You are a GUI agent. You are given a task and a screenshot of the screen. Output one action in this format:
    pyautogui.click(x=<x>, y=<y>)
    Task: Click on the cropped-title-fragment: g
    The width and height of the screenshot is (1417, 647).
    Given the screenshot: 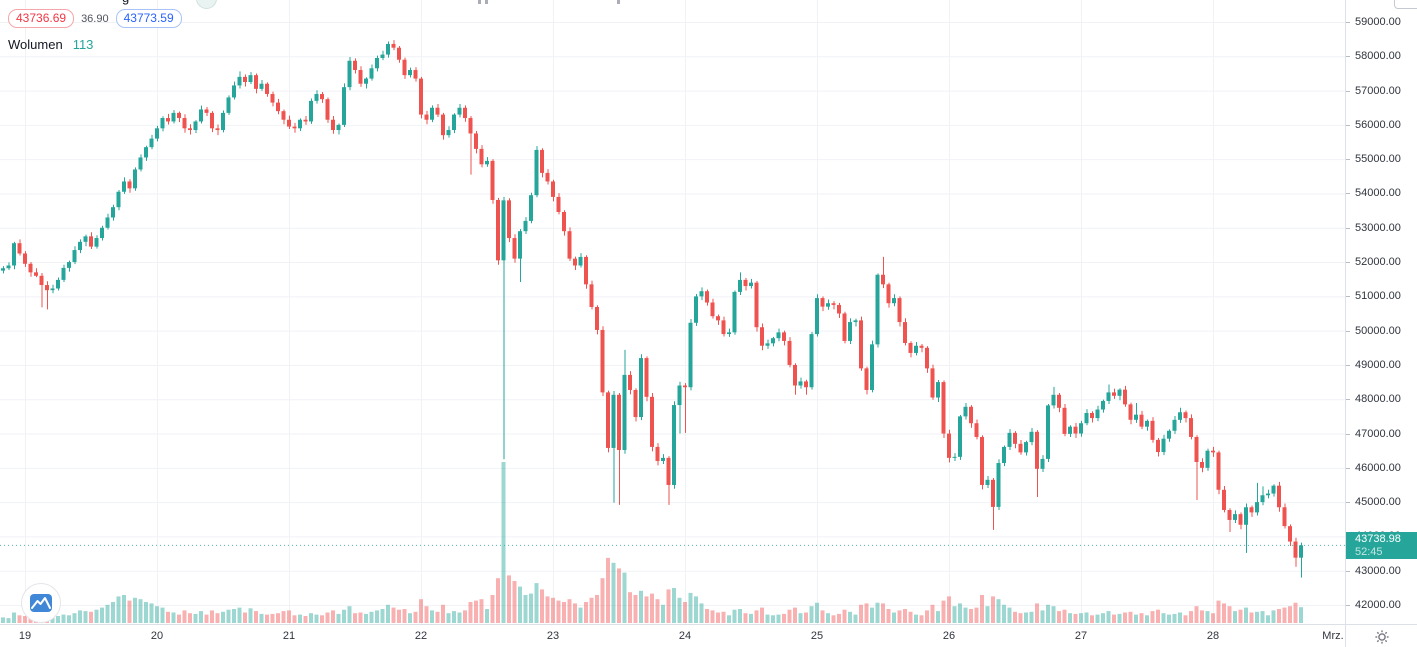 What is the action you would take?
    pyautogui.click(x=125, y=2)
    